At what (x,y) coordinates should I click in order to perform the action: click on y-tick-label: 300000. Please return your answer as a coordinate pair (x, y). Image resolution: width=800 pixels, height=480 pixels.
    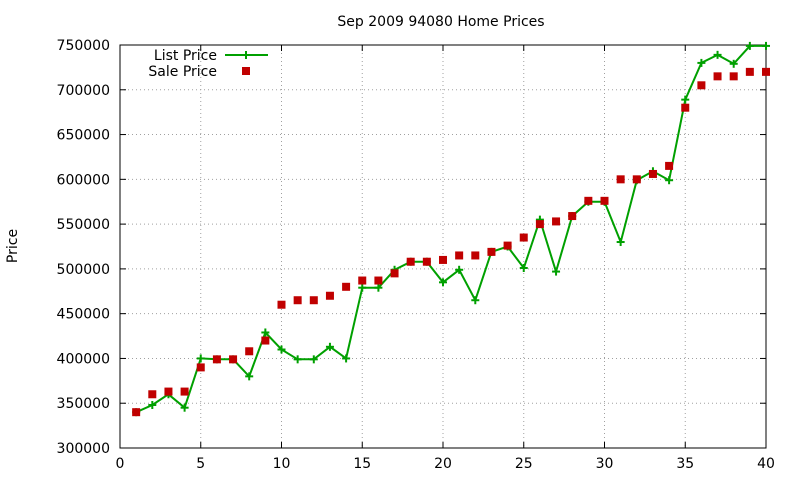
    Looking at the image, I should click on (83, 449).